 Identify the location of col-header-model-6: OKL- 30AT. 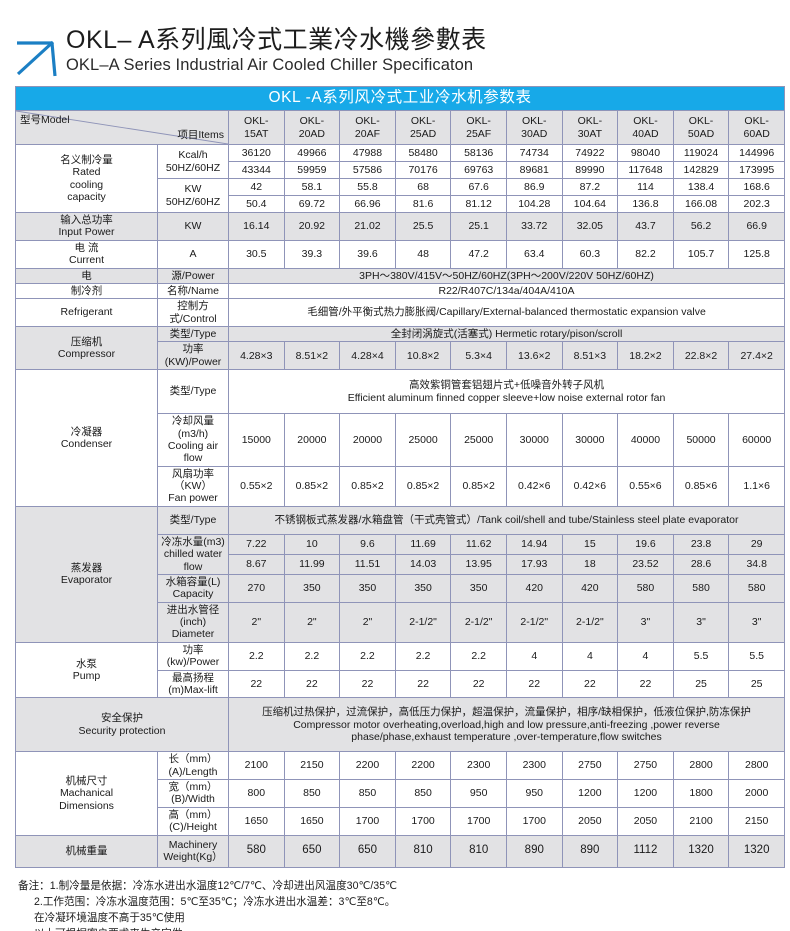
(590, 127).